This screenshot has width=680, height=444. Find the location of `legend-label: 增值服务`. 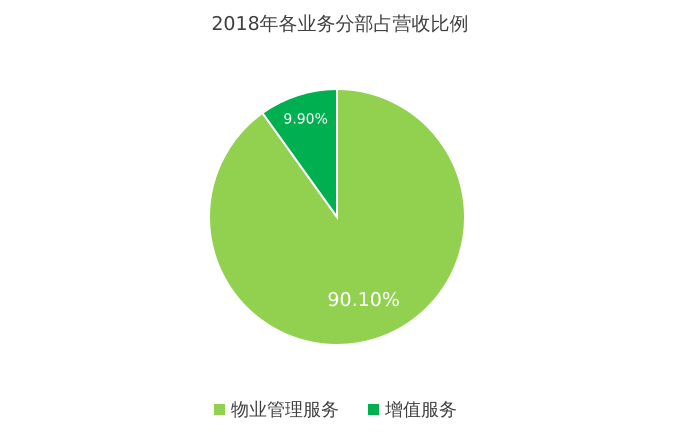

legend-label: 增值服务 is located at coordinates (420, 410).